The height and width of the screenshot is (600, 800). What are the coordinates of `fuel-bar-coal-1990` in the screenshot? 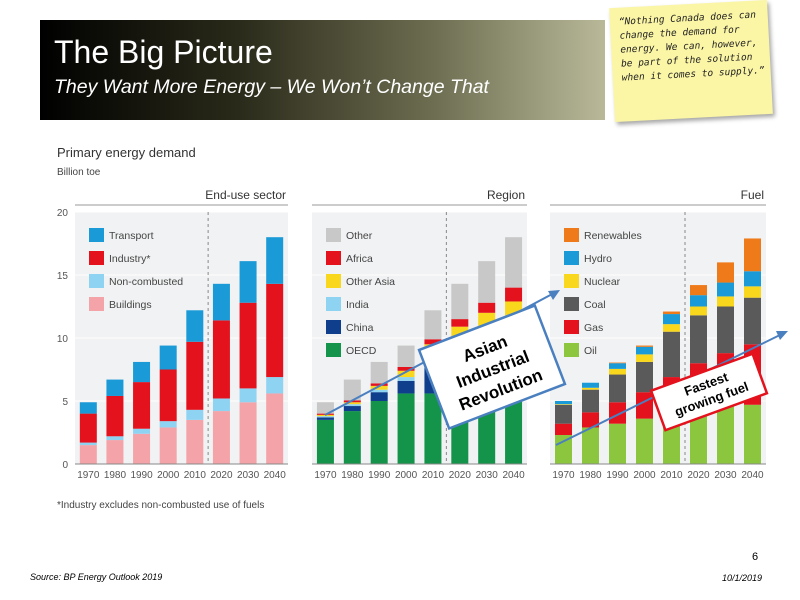 It's located at (617, 388).